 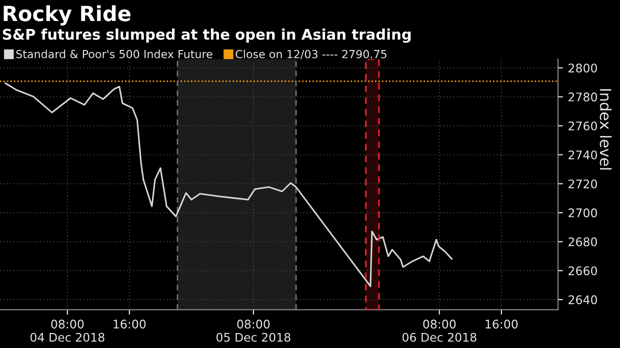 I want to click on chart-title: Rocky Ride, so click(x=67, y=15).